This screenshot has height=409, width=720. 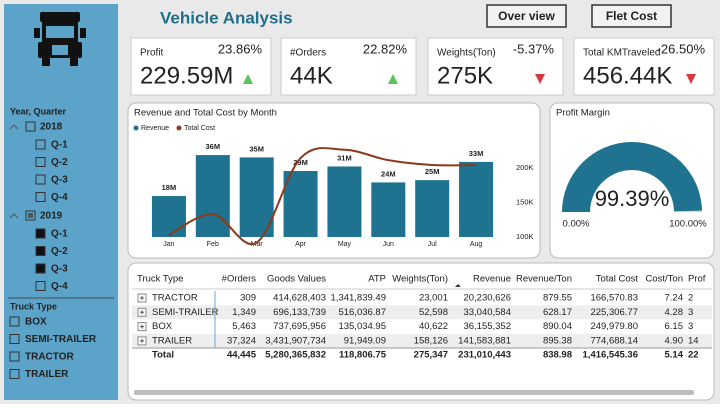 What do you see at coordinates (487, 326) in the screenshot?
I see `table-cell: 36,155,352` at bounding box center [487, 326].